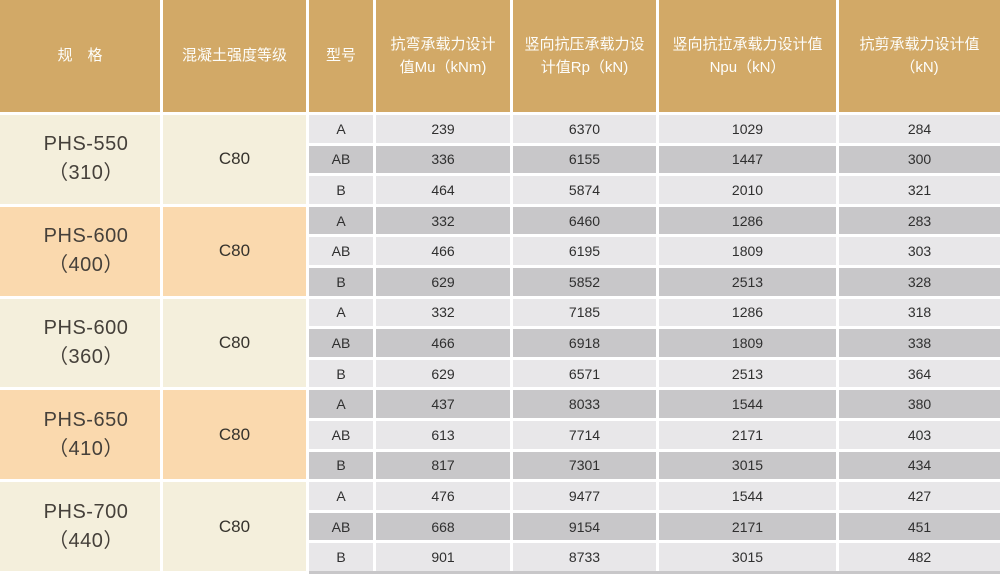 The width and height of the screenshot is (1000, 574). What do you see at coordinates (341, 56) in the screenshot?
I see `col-header-model: 型号` at bounding box center [341, 56].